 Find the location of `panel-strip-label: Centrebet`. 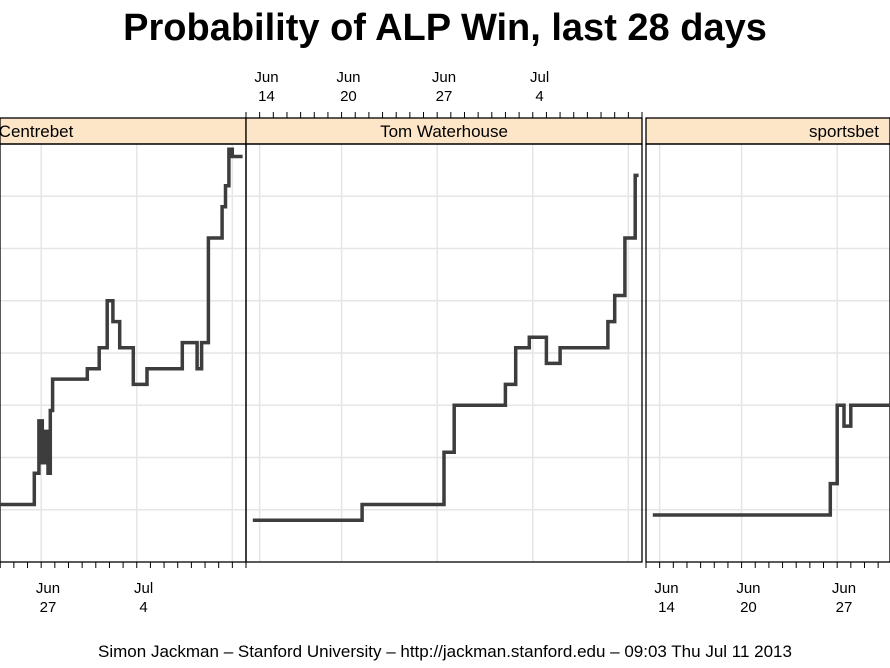

panel-strip-label: Centrebet is located at coordinates (37, 131).